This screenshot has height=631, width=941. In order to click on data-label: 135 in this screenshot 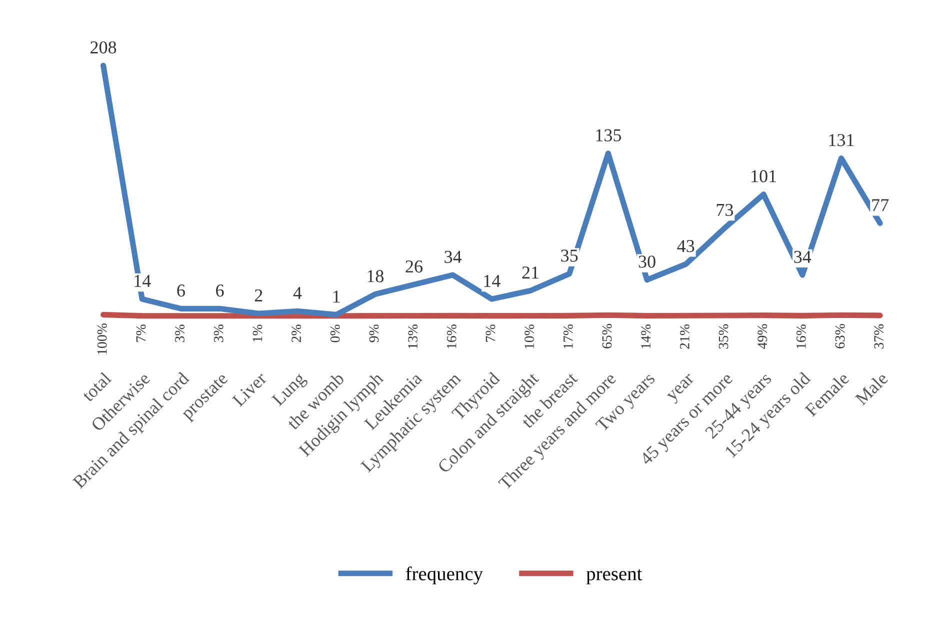, I will do `click(609, 135)`.